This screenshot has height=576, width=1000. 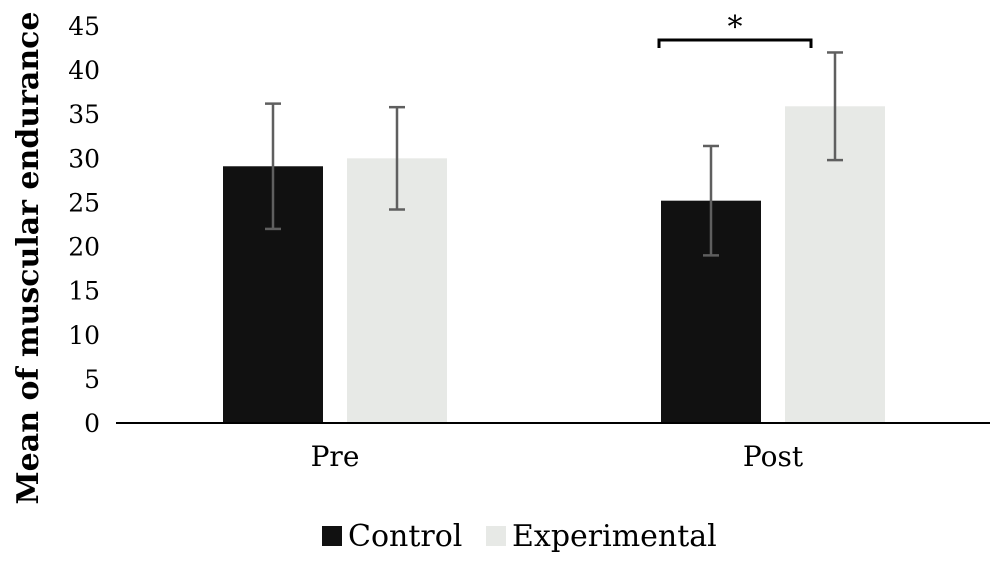 What do you see at coordinates (84, 335) in the screenshot?
I see `y-tick-label: 10` at bounding box center [84, 335].